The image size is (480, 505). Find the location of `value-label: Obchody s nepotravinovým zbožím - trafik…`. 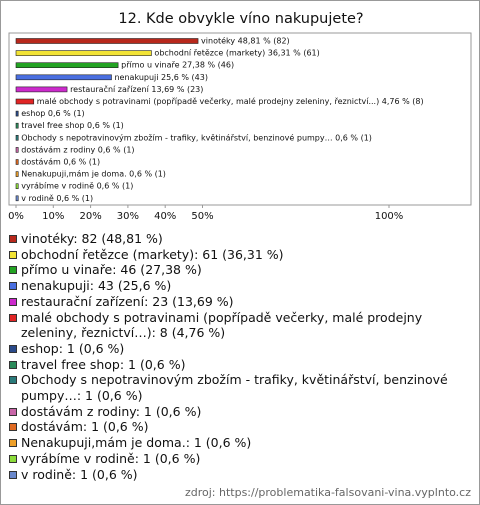

value-label: Obchody s nepotravinovým zbožím - trafik… is located at coordinates (196, 137).